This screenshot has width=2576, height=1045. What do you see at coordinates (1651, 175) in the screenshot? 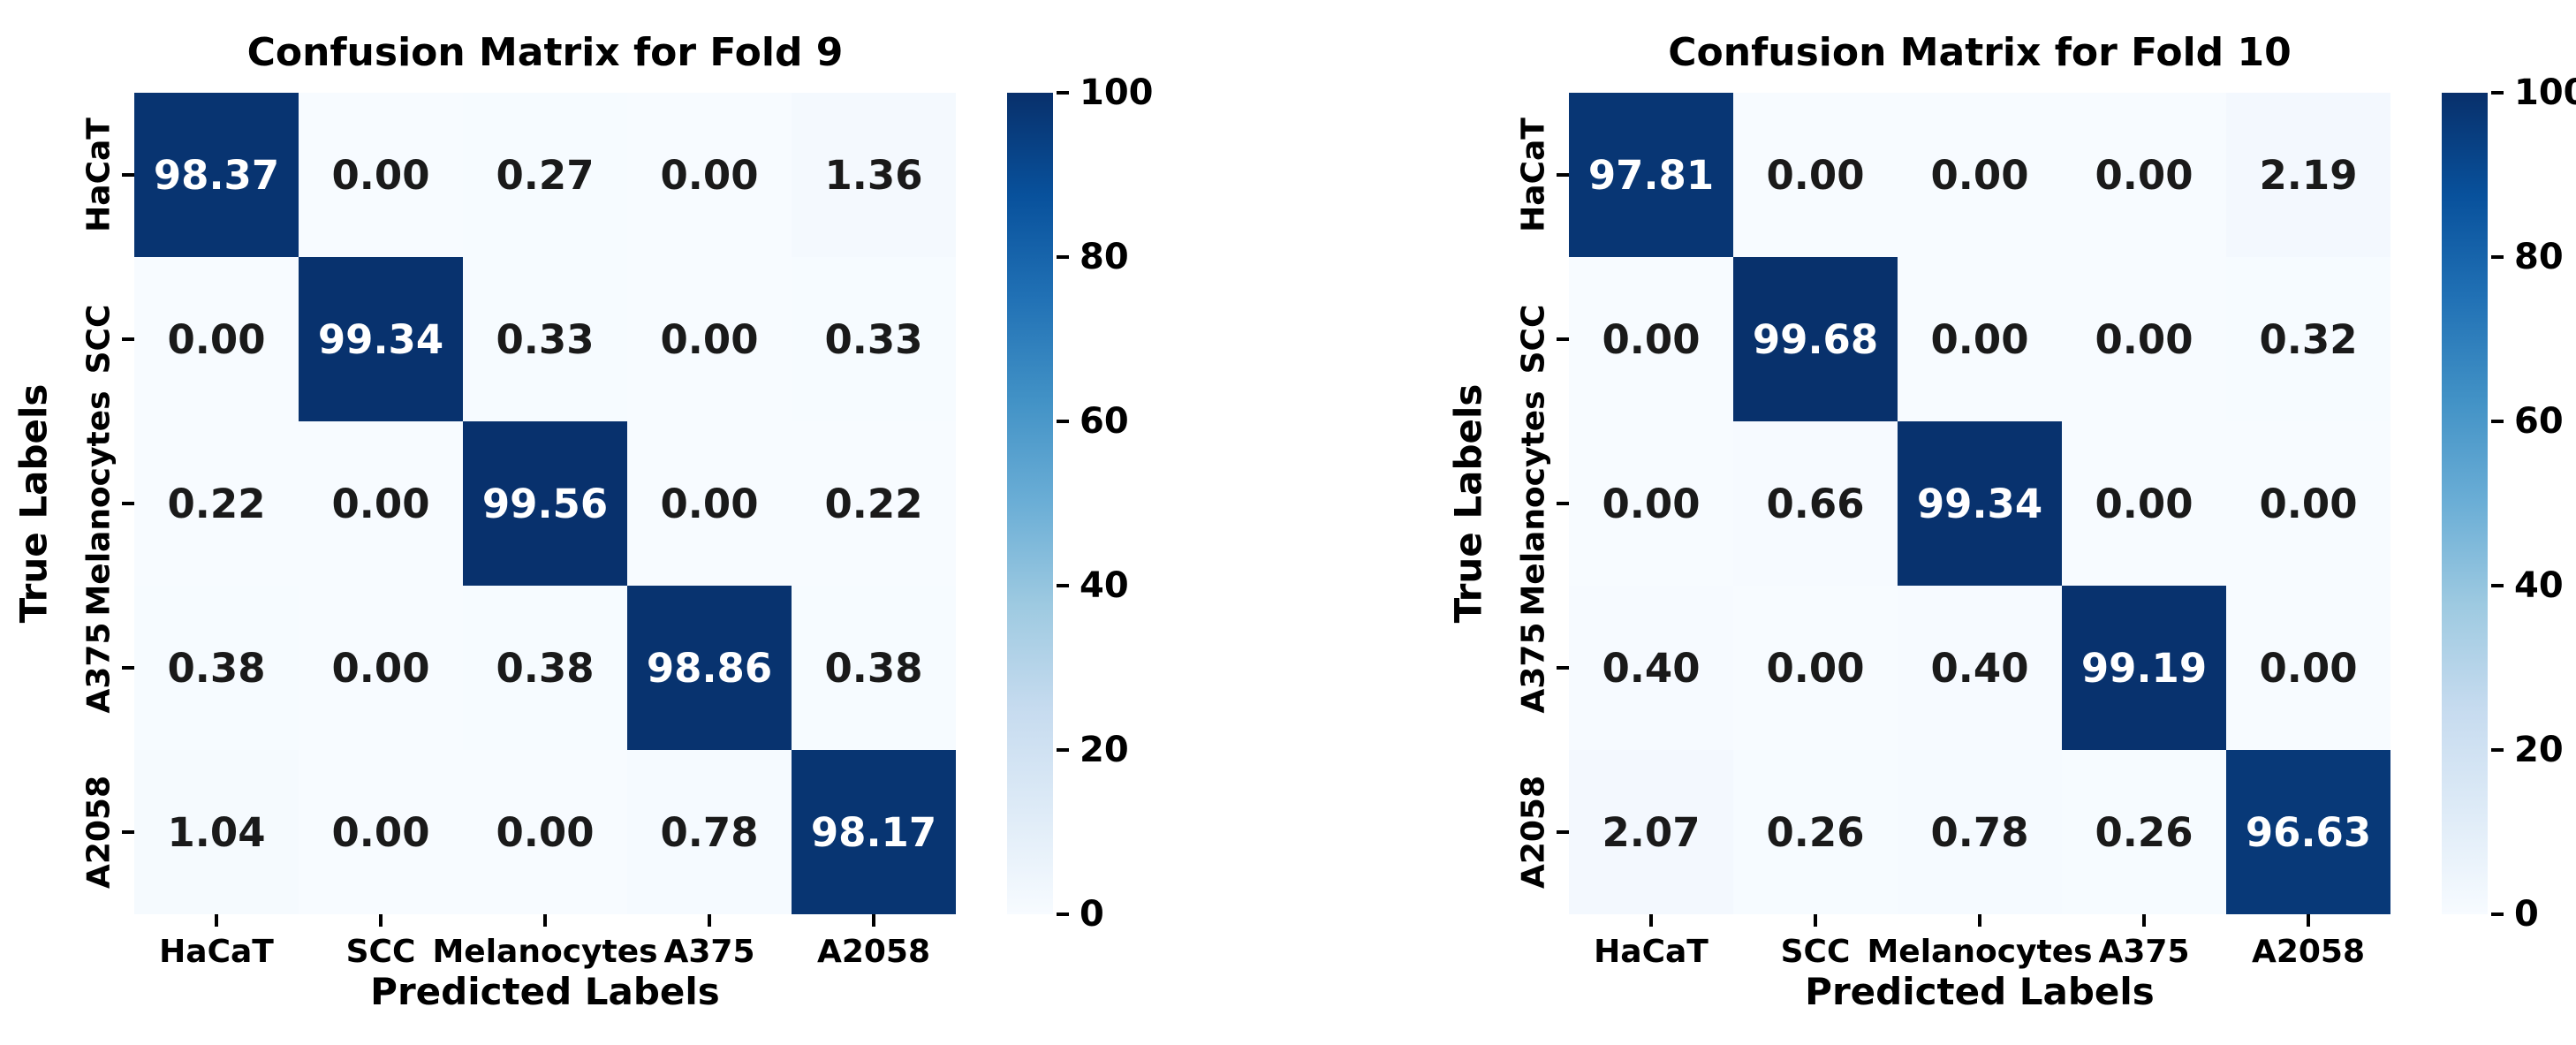
I see `heatmap-cell: 97.81` at bounding box center [1651, 175].